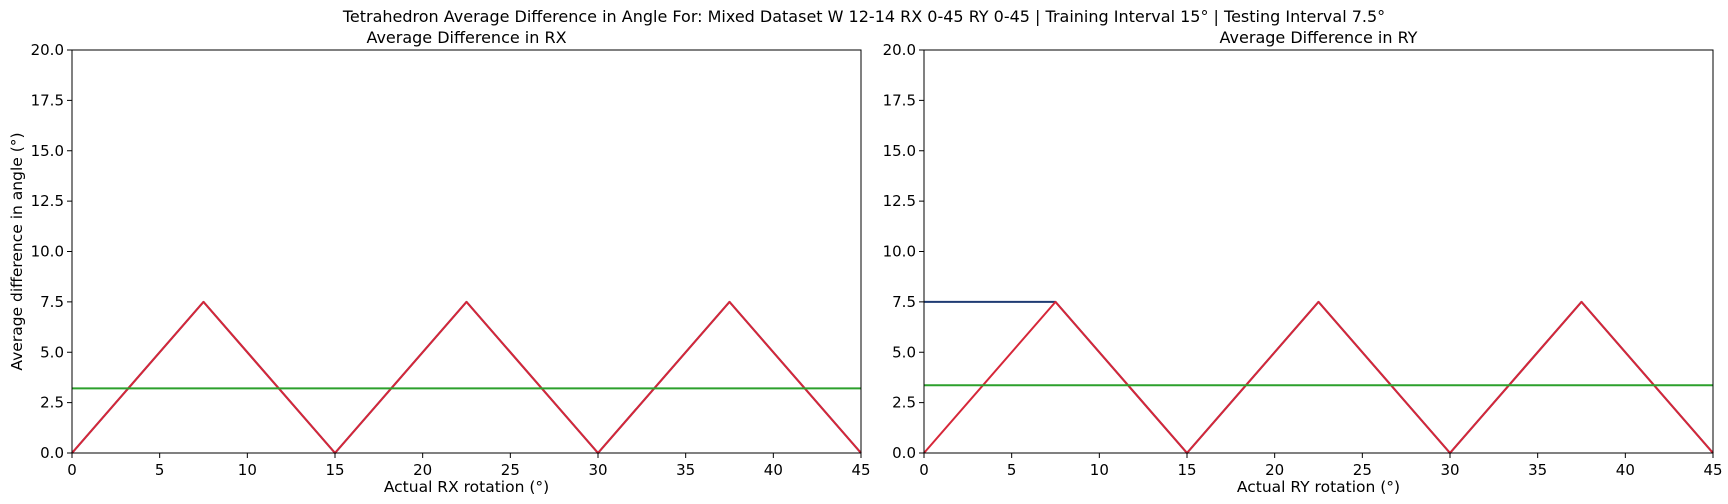 This screenshot has width=1728, height=504. What do you see at coordinates (52, 302) in the screenshot?
I see `chart-1-y-tick-label: 7.5` at bounding box center [52, 302].